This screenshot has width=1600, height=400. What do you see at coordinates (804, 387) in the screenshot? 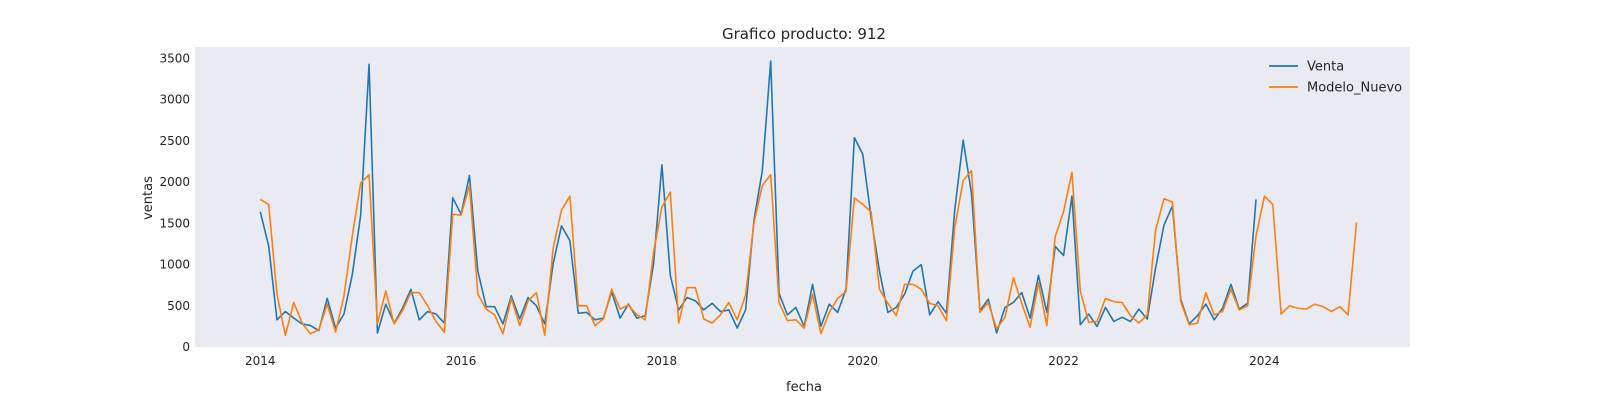
I see `x-axis-label: fecha` at bounding box center [804, 387].